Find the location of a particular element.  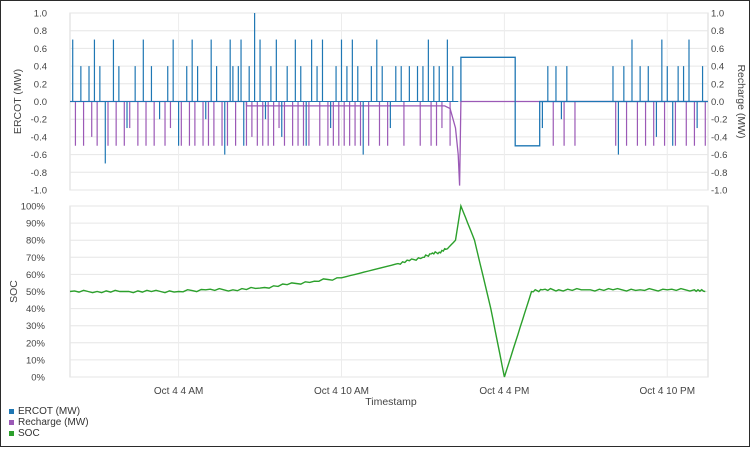

legend-swatch-ercot is located at coordinates (11, 411).